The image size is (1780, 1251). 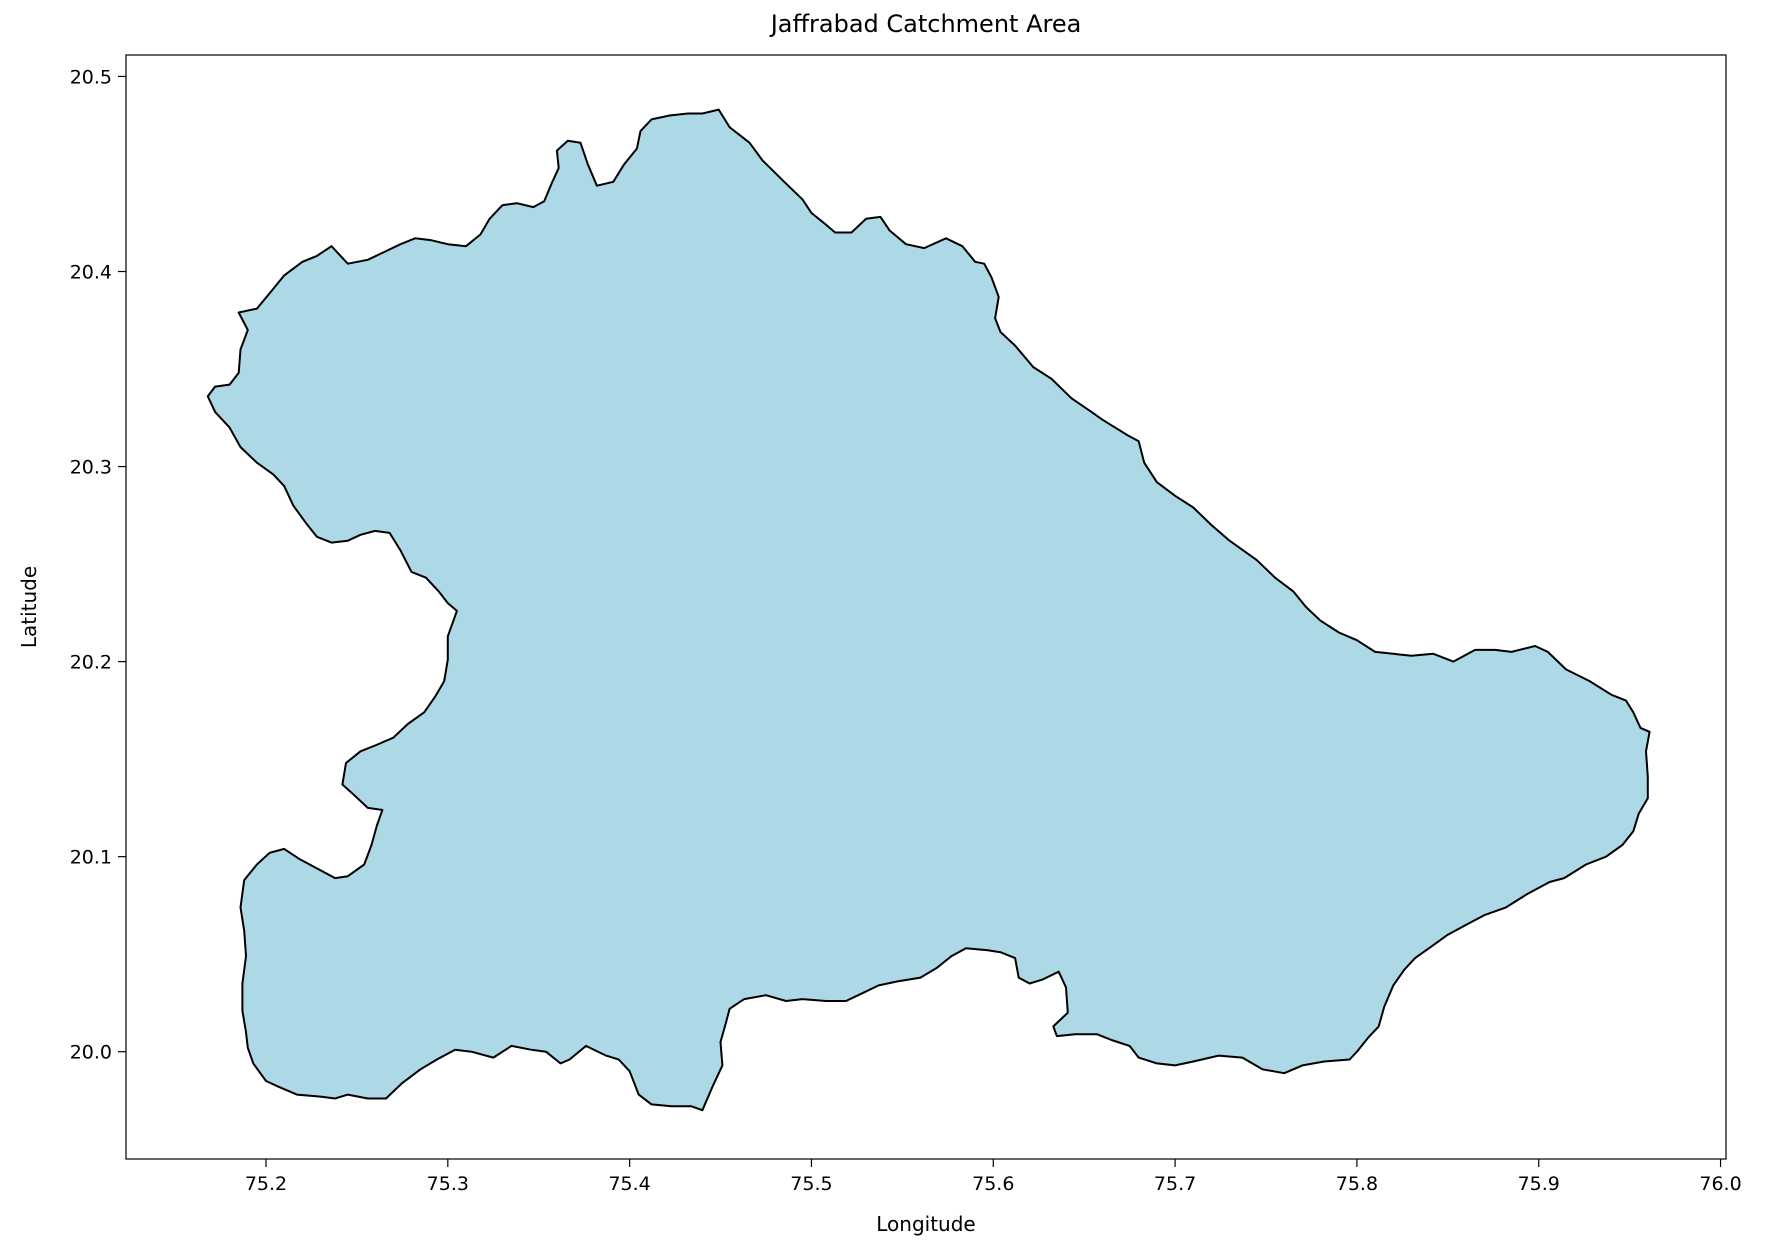 What do you see at coordinates (629, 1184) in the screenshot?
I see `x-tick-label: 75.4` at bounding box center [629, 1184].